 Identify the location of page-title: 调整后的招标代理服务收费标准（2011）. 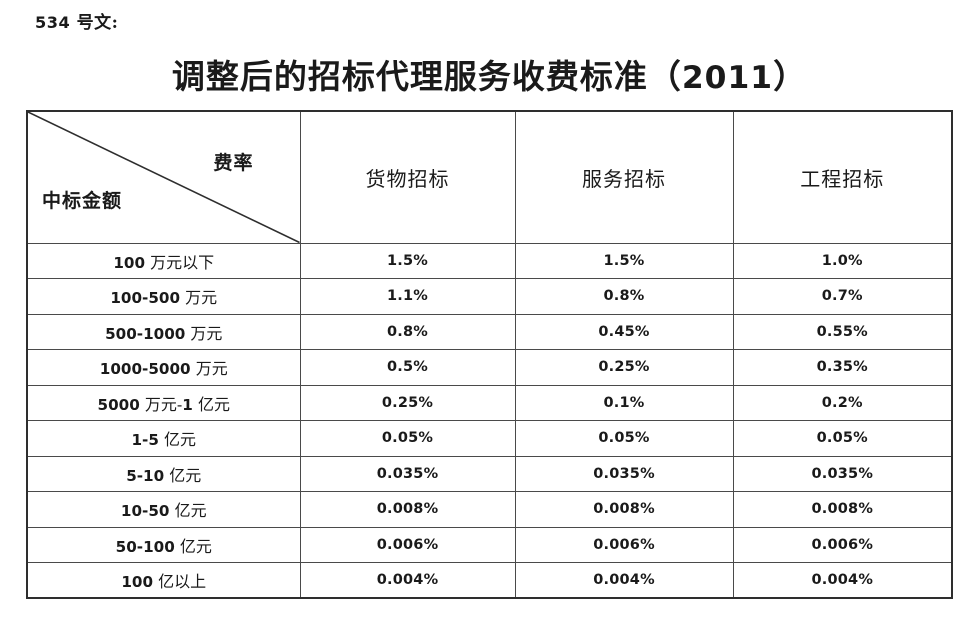
(489, 76).